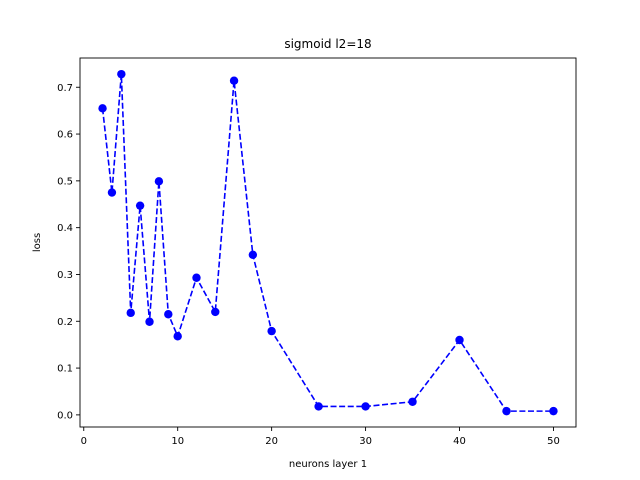 This screenshot has width=640, height=480. Describe the element at coordinates (65, 275) in the screenshot. I see `y-tick-label: 0.3` at that location.